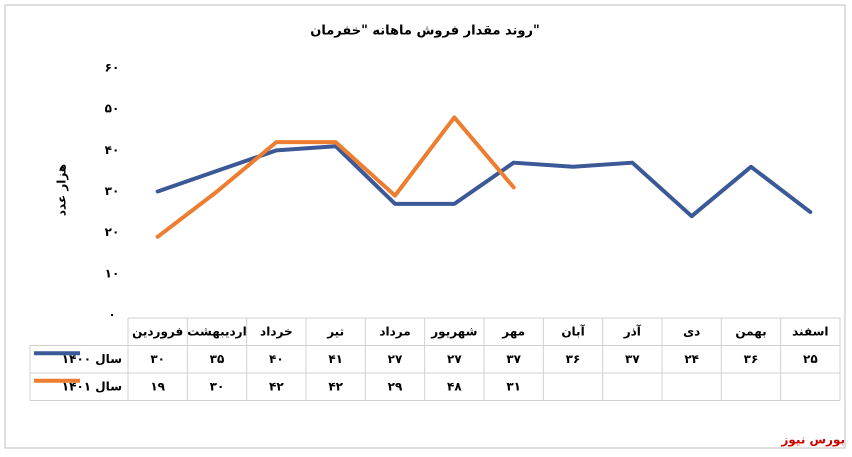  What do you see at coordinates (157, 331) in the screenshot?
I see `x-tick-label: فروردین` at bounding box center [157, 331].